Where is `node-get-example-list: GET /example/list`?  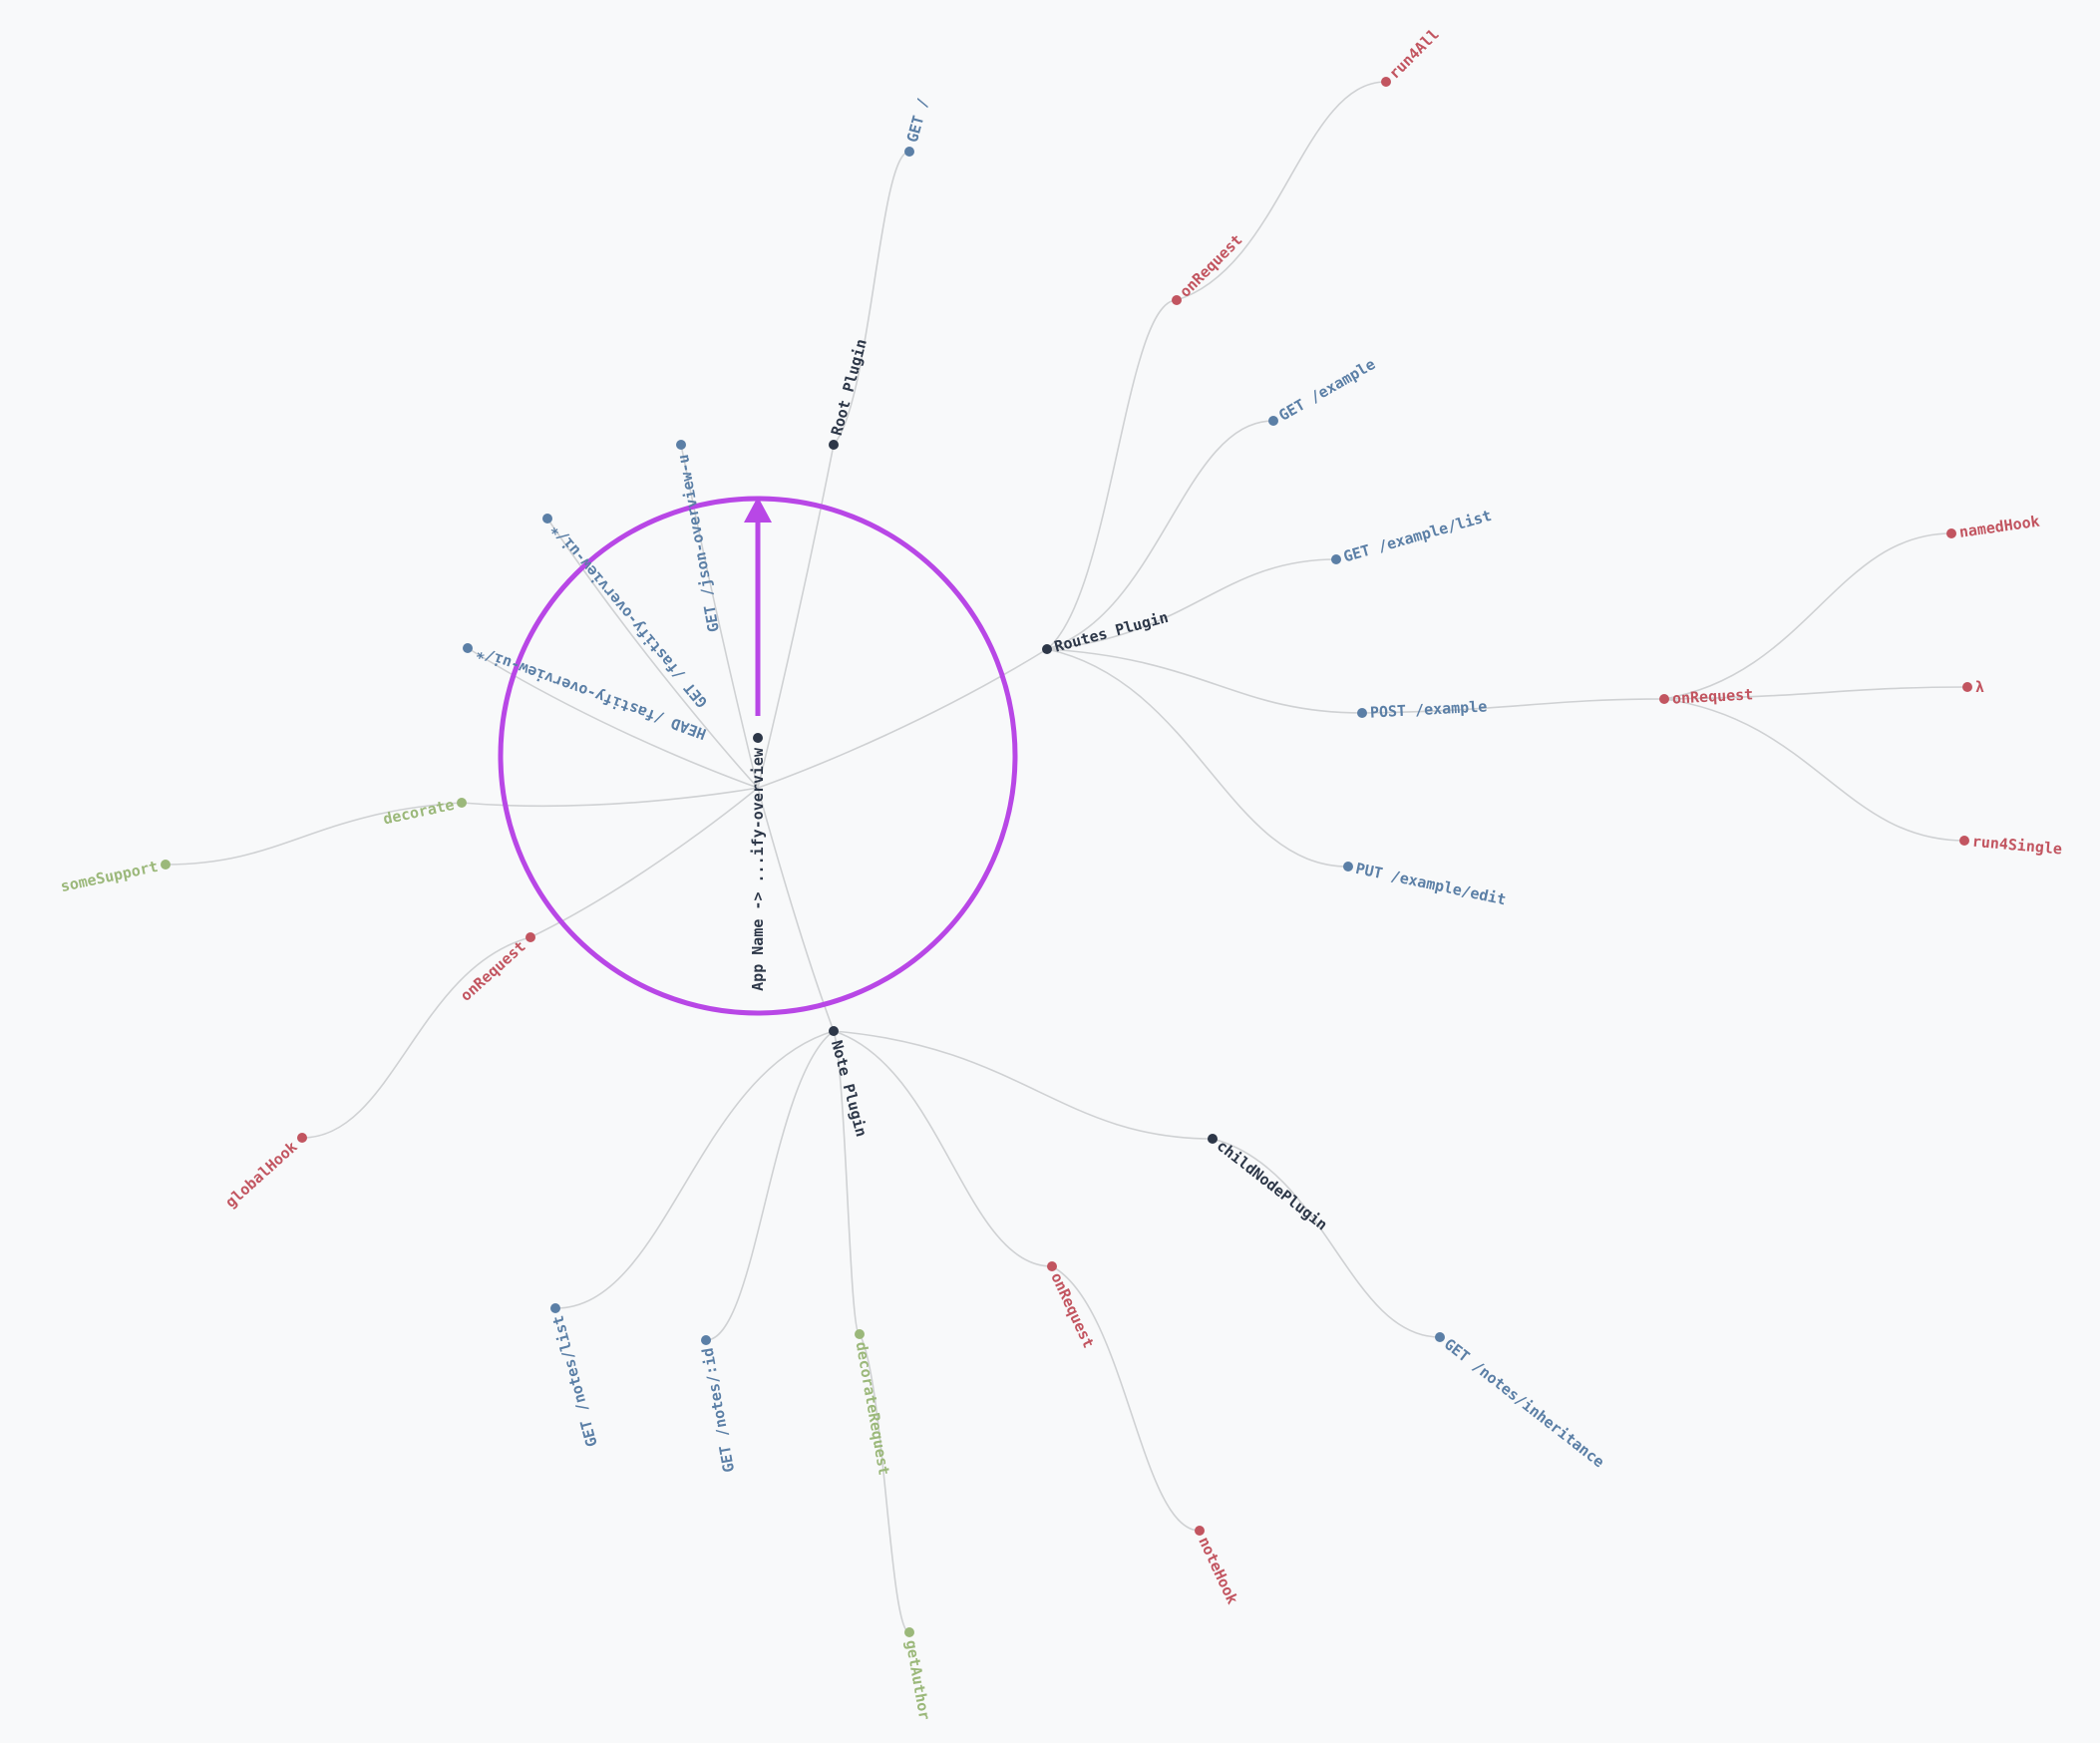
node-get-example-list: GET /example/list is located at coordinates (1412, 536).